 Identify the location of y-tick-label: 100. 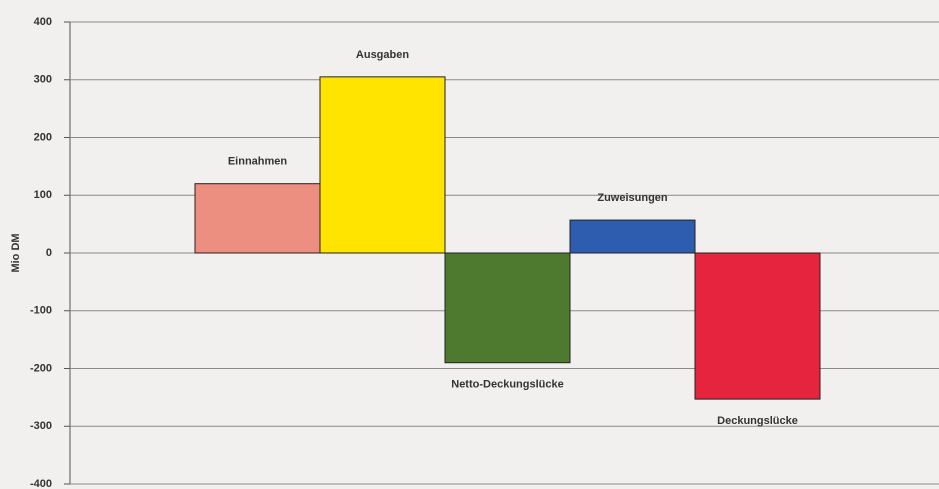
(43, 195).